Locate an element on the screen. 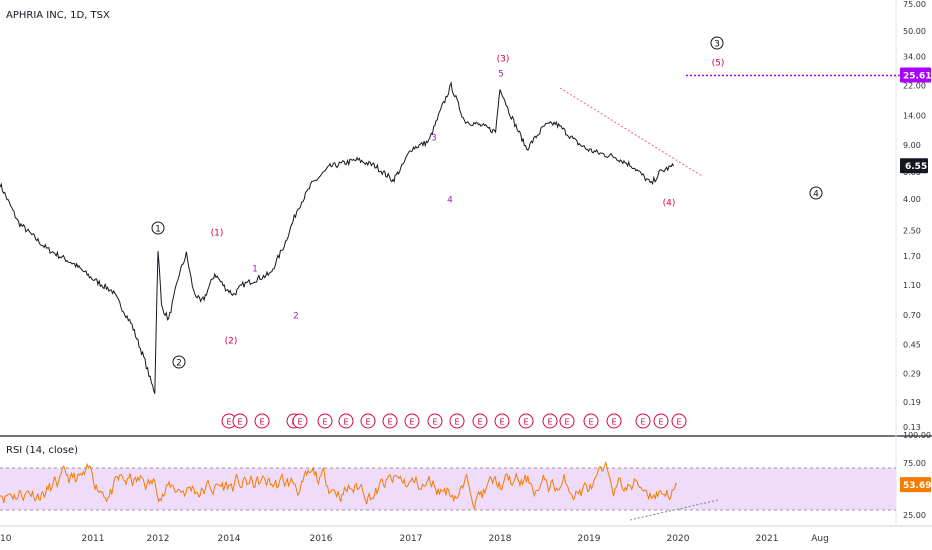 This screenshot has width=932, height=550. time-tick-label: Aug is located at coordinates (820, 539).